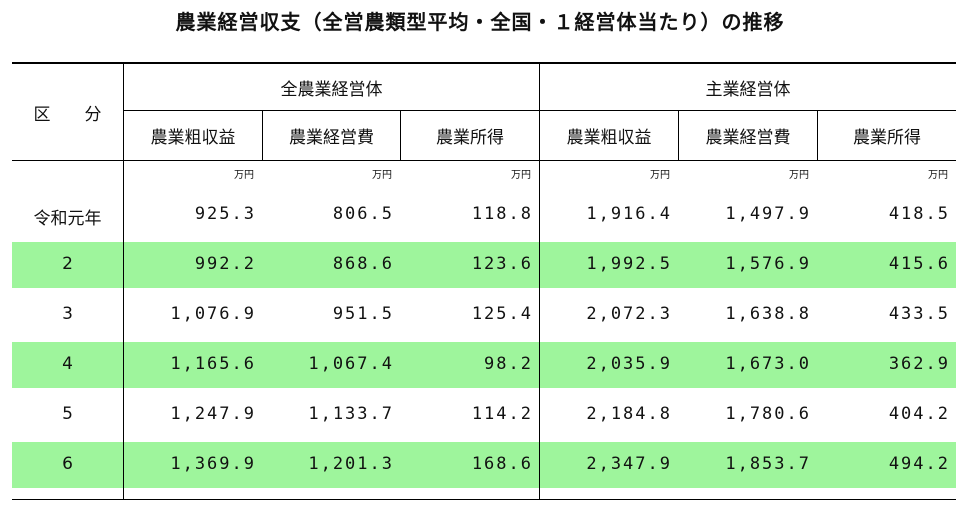 The width and height of the screenshot is (960, 510). What do you see at coordinates (919, 314) in the screenshot?
I see `table-cell: 433.5` at bounding box center [919, 314].